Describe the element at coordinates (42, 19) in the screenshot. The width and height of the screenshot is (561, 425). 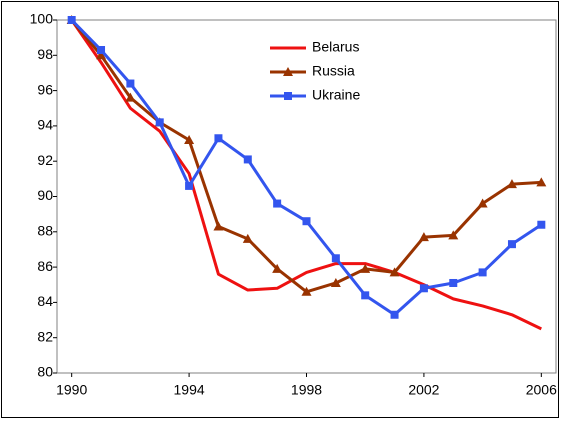
I see `y-tick-label: 100` at that location.